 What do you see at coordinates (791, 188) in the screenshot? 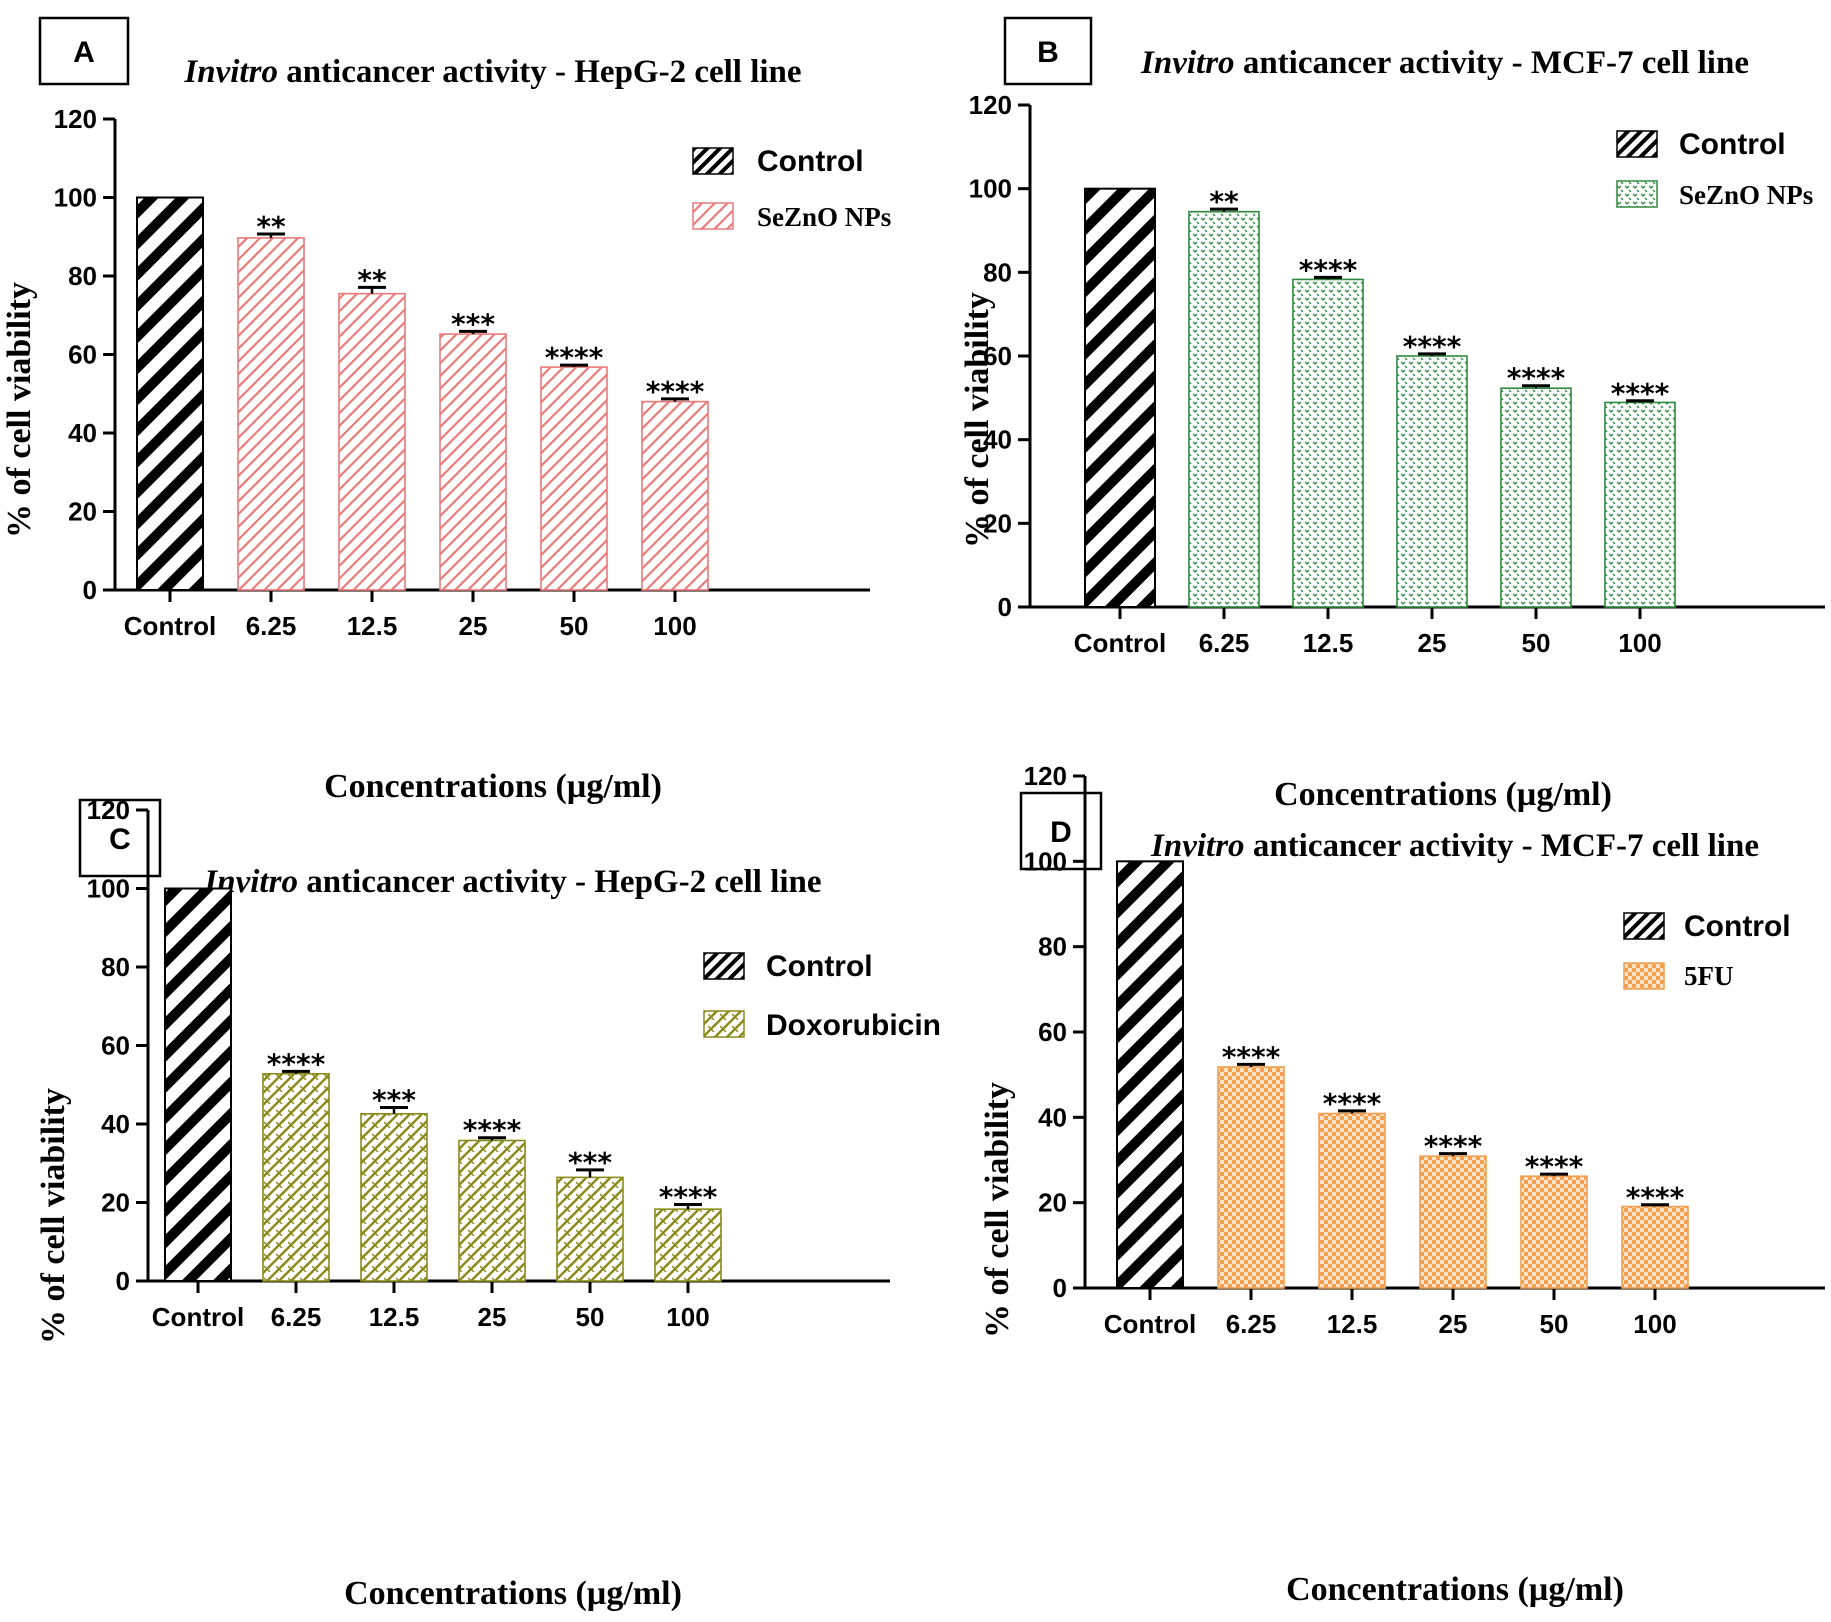
I see `legend: Control SeZnO NPs` at bounding box center [791, 188].